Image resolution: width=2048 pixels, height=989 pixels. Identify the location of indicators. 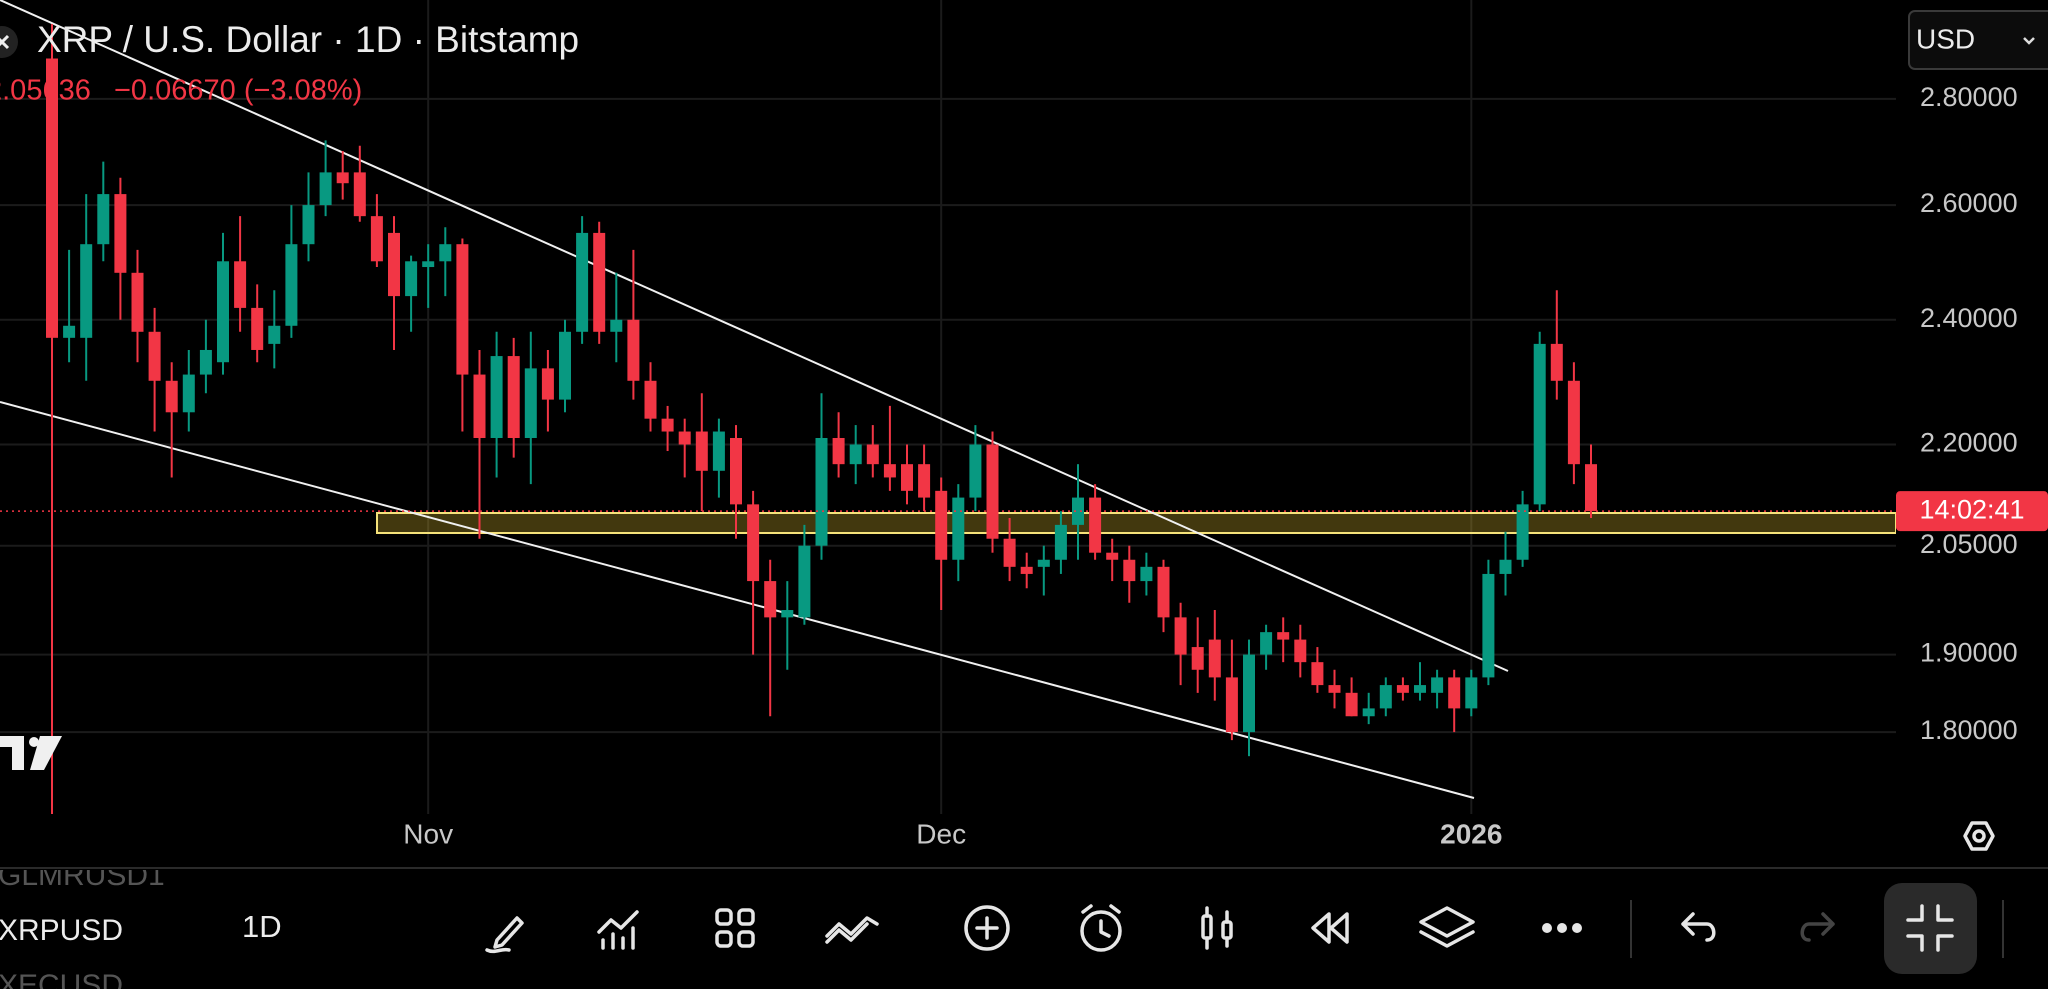
(618, 930).